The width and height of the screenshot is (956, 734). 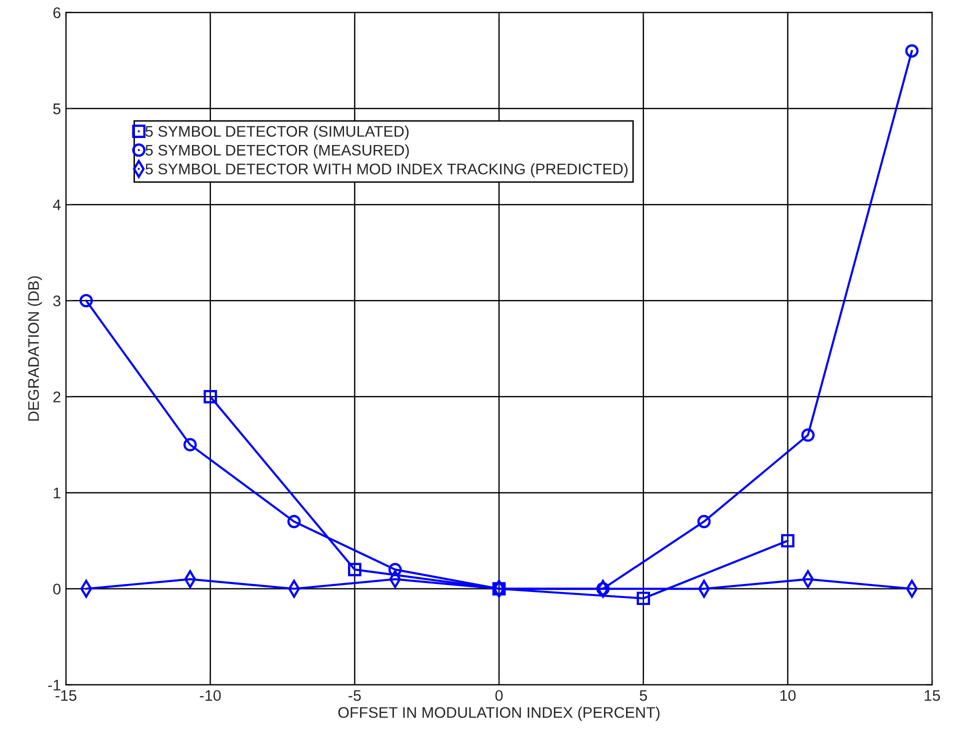 What do you see at coordinates (277, 151) in the screenshot?
I see `legend-label: 5 SYMBOL DETECTOR (MEASURED)` at bounding box center [277, 151].